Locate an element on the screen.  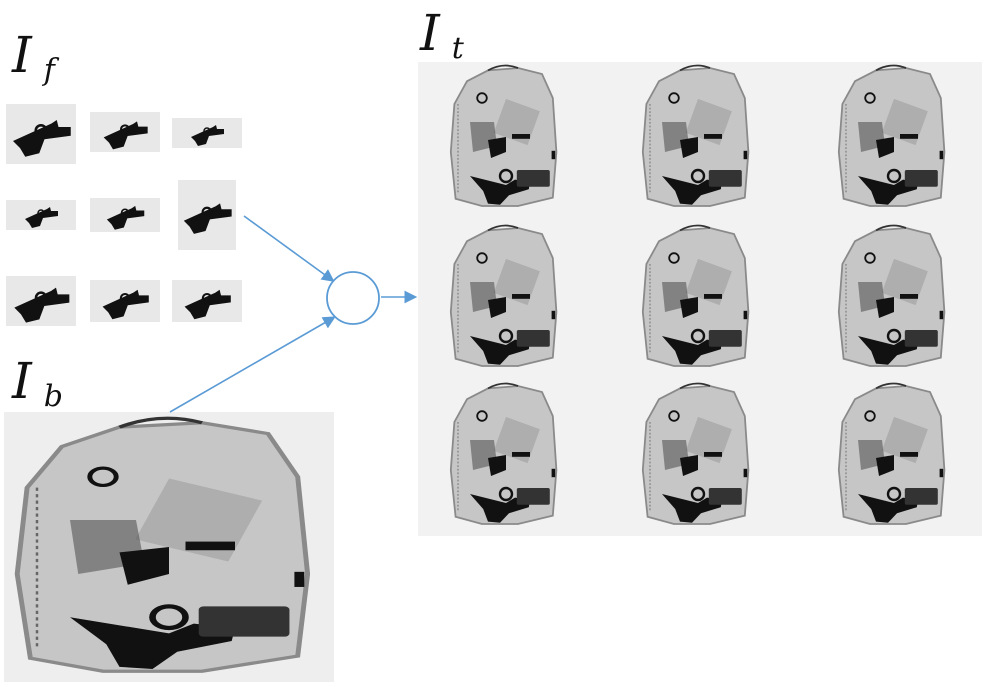
arrow-from-background is located at coordinates (252, 364).